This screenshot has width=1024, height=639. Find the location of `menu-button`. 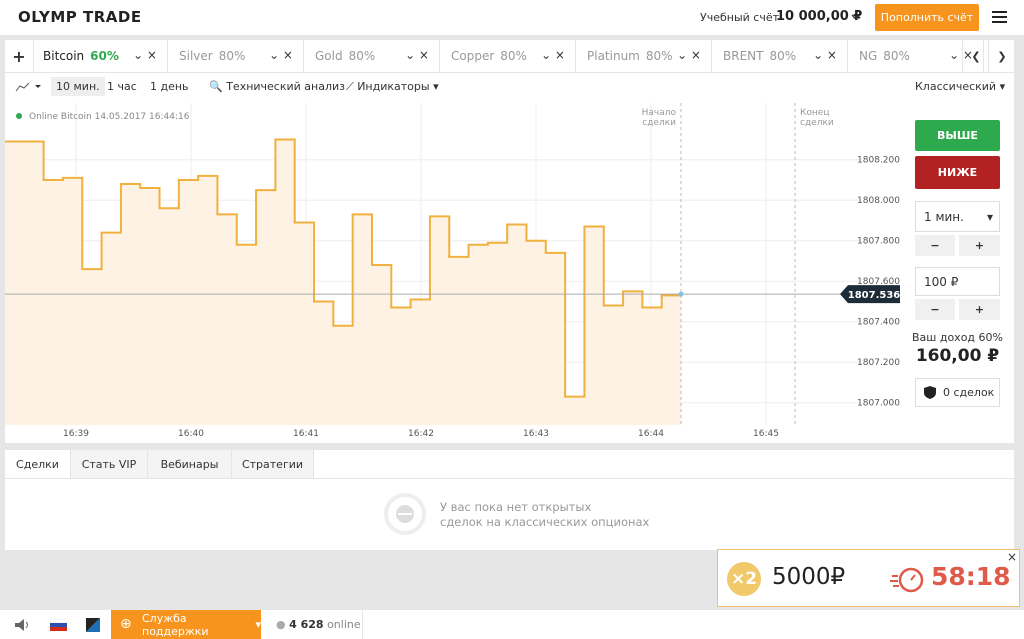

menu-button is located at coordinates (999, 17).